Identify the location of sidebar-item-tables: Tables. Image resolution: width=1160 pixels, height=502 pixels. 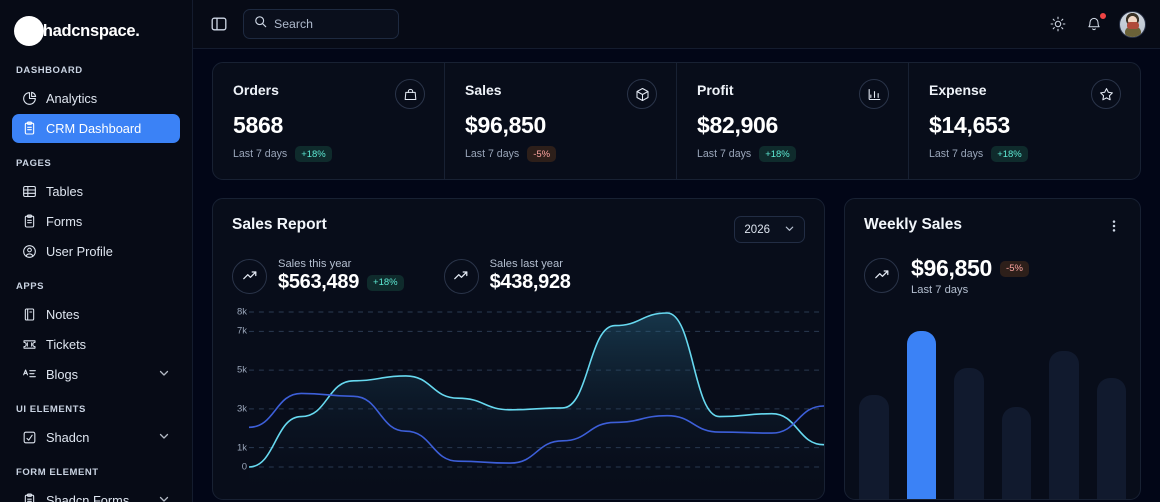
(96, 191).